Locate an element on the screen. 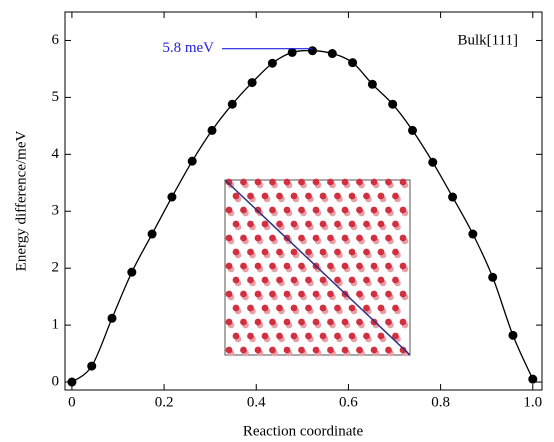  y-tick-label: 3 is located at coordinates (56, 211).